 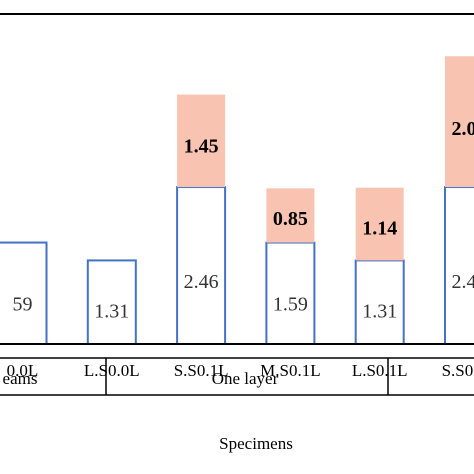 I want to click on category-label-0: 0.0L, so click(x=23, y=370).